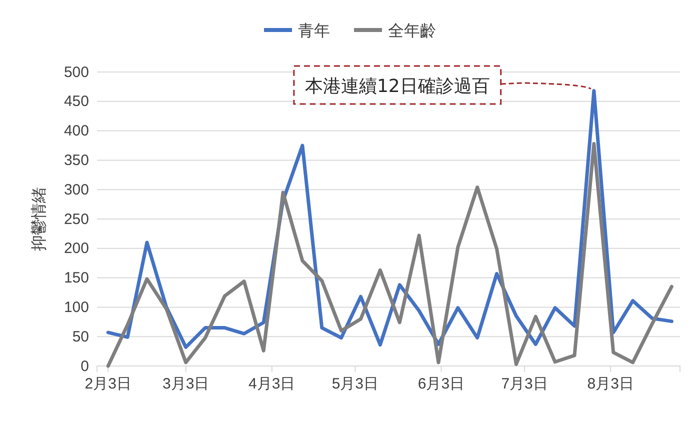 The width and height of the screenshot is (700, 422). I want to click on y-tick-label: 250, so click(76, 219).